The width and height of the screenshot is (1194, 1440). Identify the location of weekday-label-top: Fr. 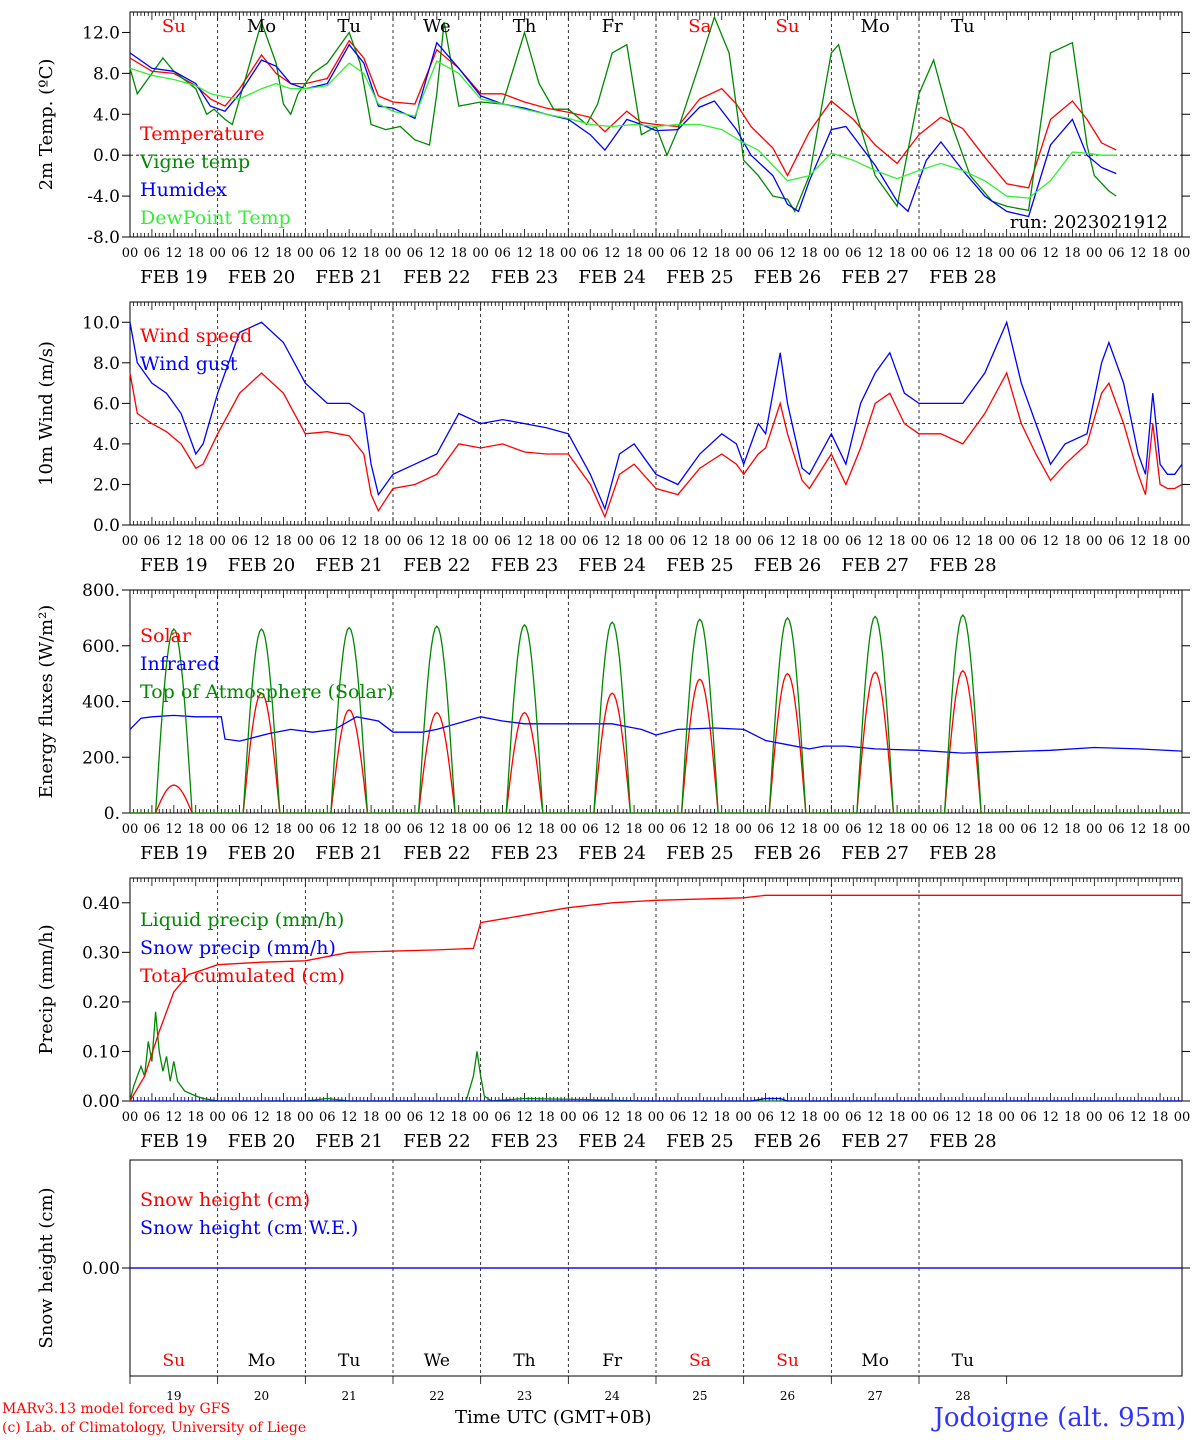
(612, 26).